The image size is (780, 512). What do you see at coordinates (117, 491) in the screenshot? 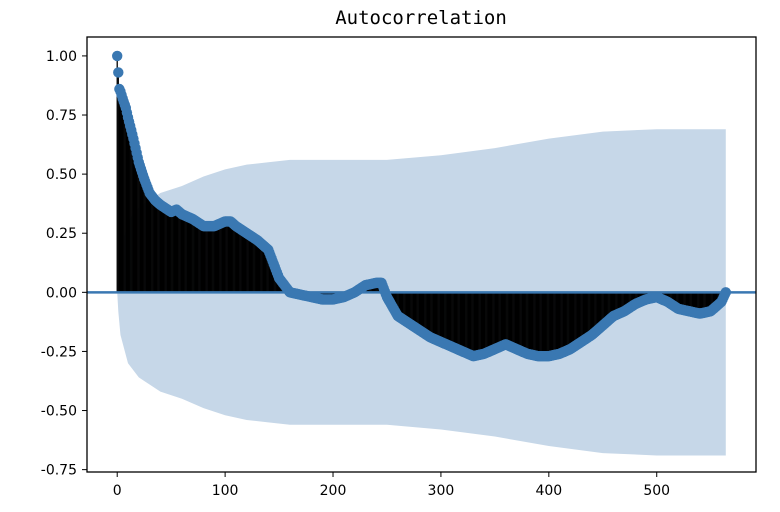
I see `x-tick-label: 0` at bounding box center [117, 491].